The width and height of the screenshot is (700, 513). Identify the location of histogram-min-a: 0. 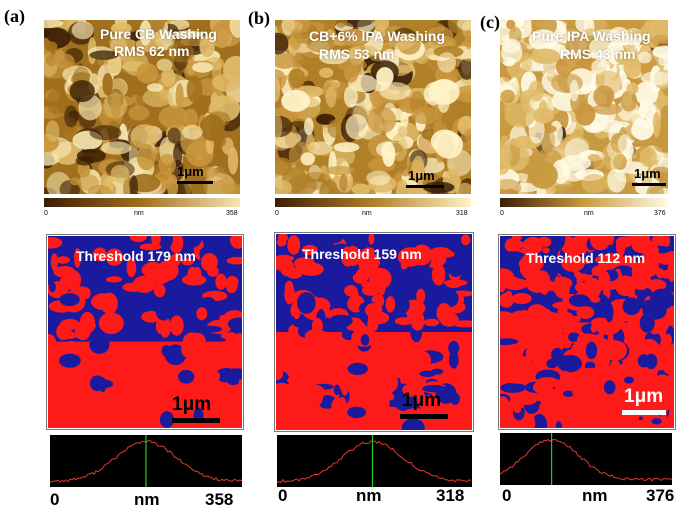
(55, 499).